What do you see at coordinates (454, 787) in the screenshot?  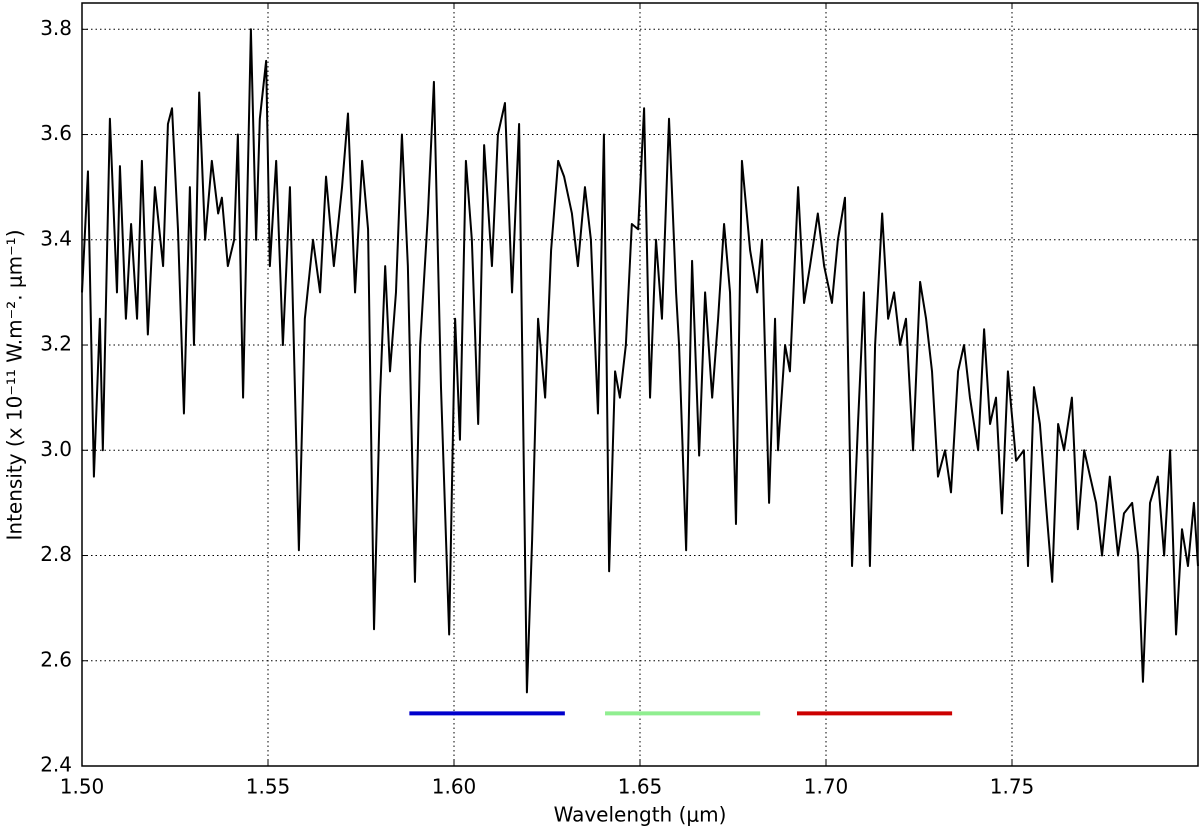 I see `x-tick-label: 1.60` at bounding box center [454, 787].